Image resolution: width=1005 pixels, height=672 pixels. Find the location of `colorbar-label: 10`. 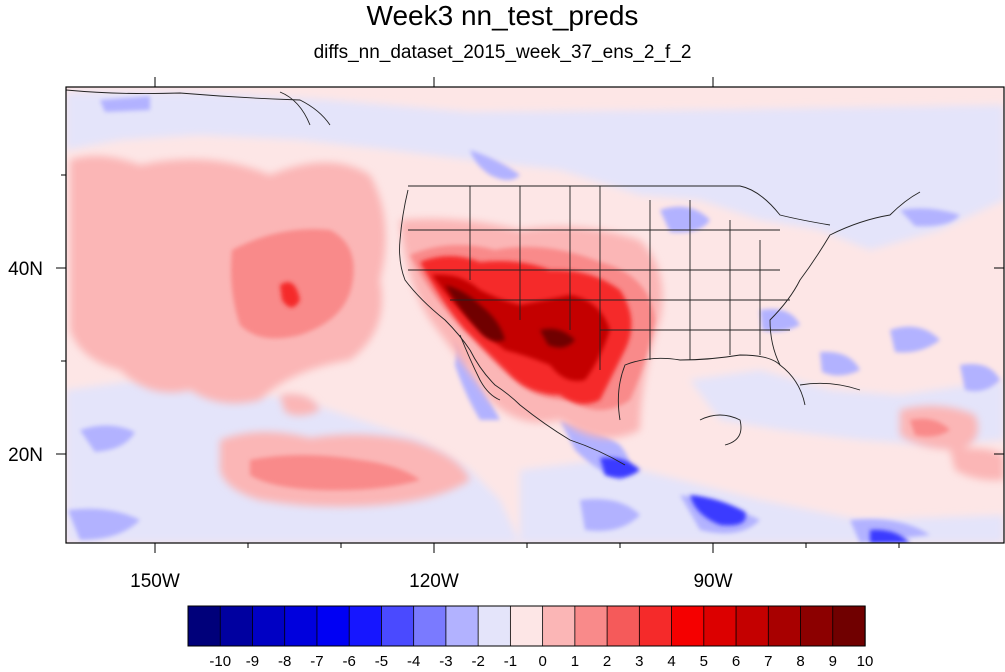

colorbar-label: 10 is located at coordinates (865, 661).